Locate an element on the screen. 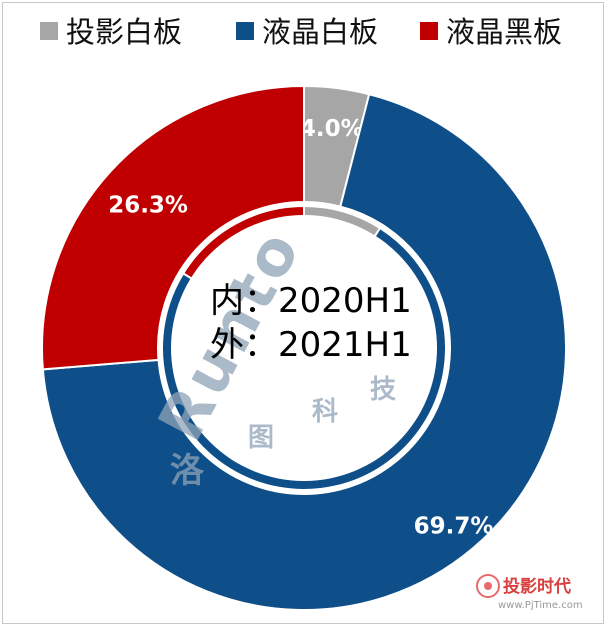 This screenshot has height=628, width=608. logo-name: 投影时代 is located at coordinates (537, 586).